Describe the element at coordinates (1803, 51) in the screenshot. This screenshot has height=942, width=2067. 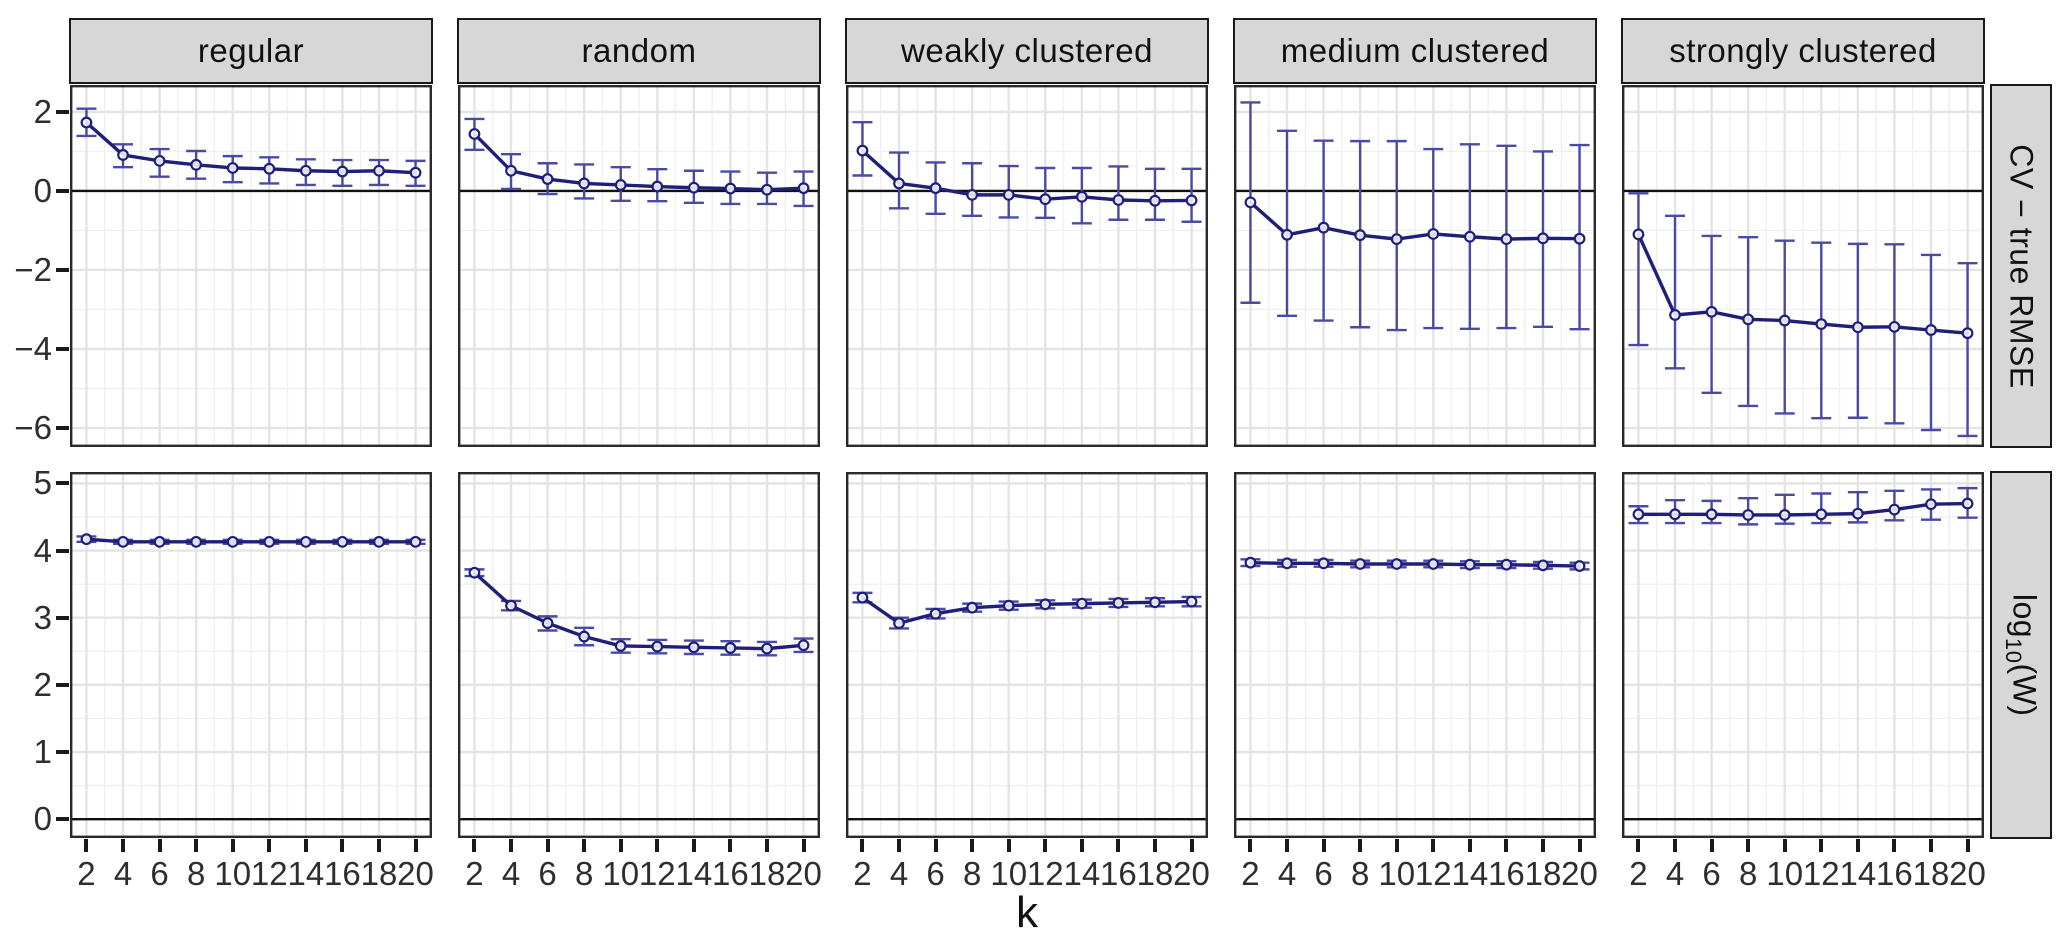
I see `facet-strip-col-4: strongly clustered` at that location.